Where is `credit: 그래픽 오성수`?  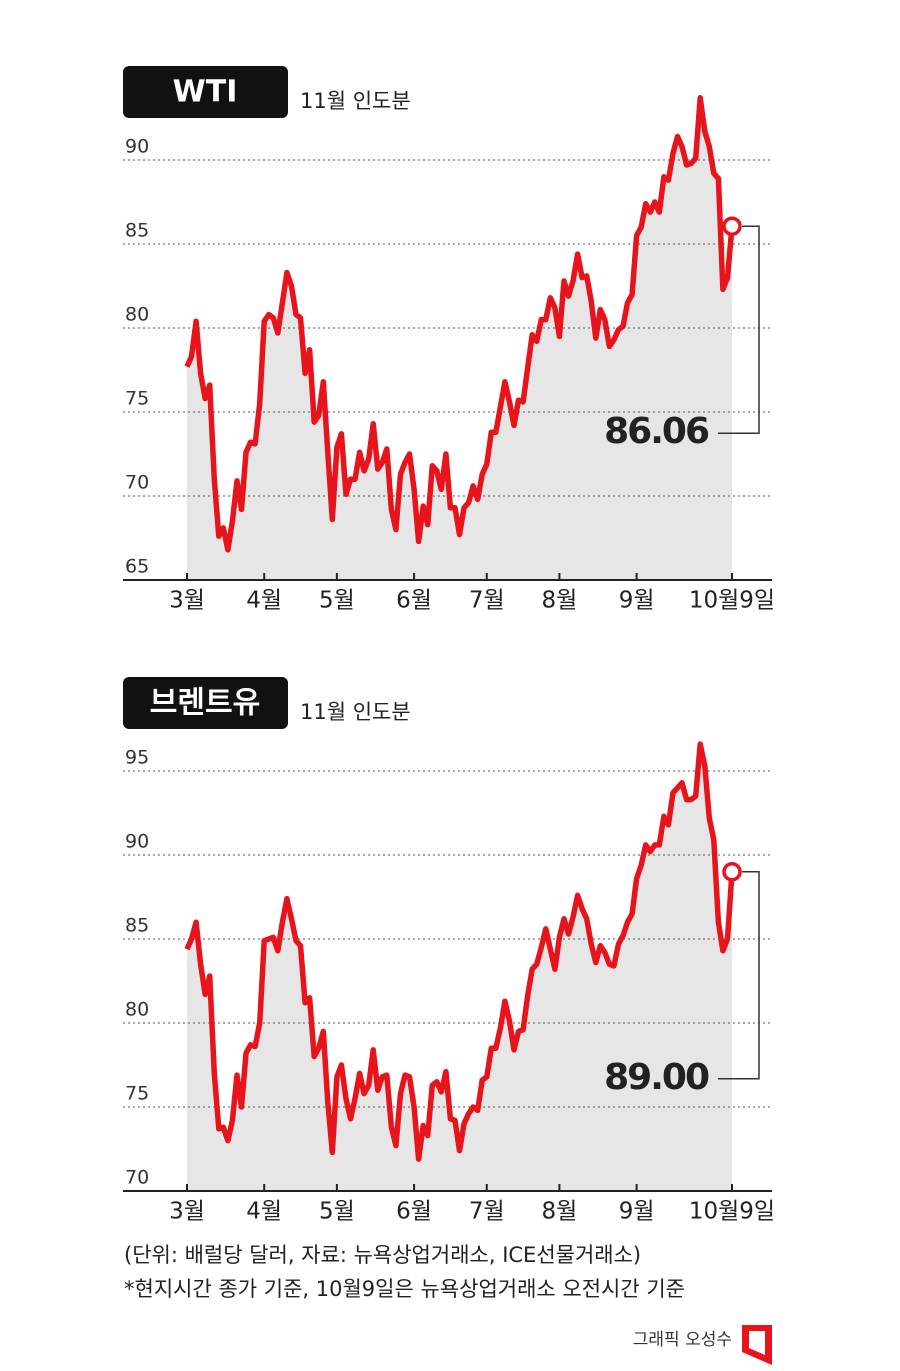
credit: 그래픽 오성수 is located at coordinates (682, 1340).